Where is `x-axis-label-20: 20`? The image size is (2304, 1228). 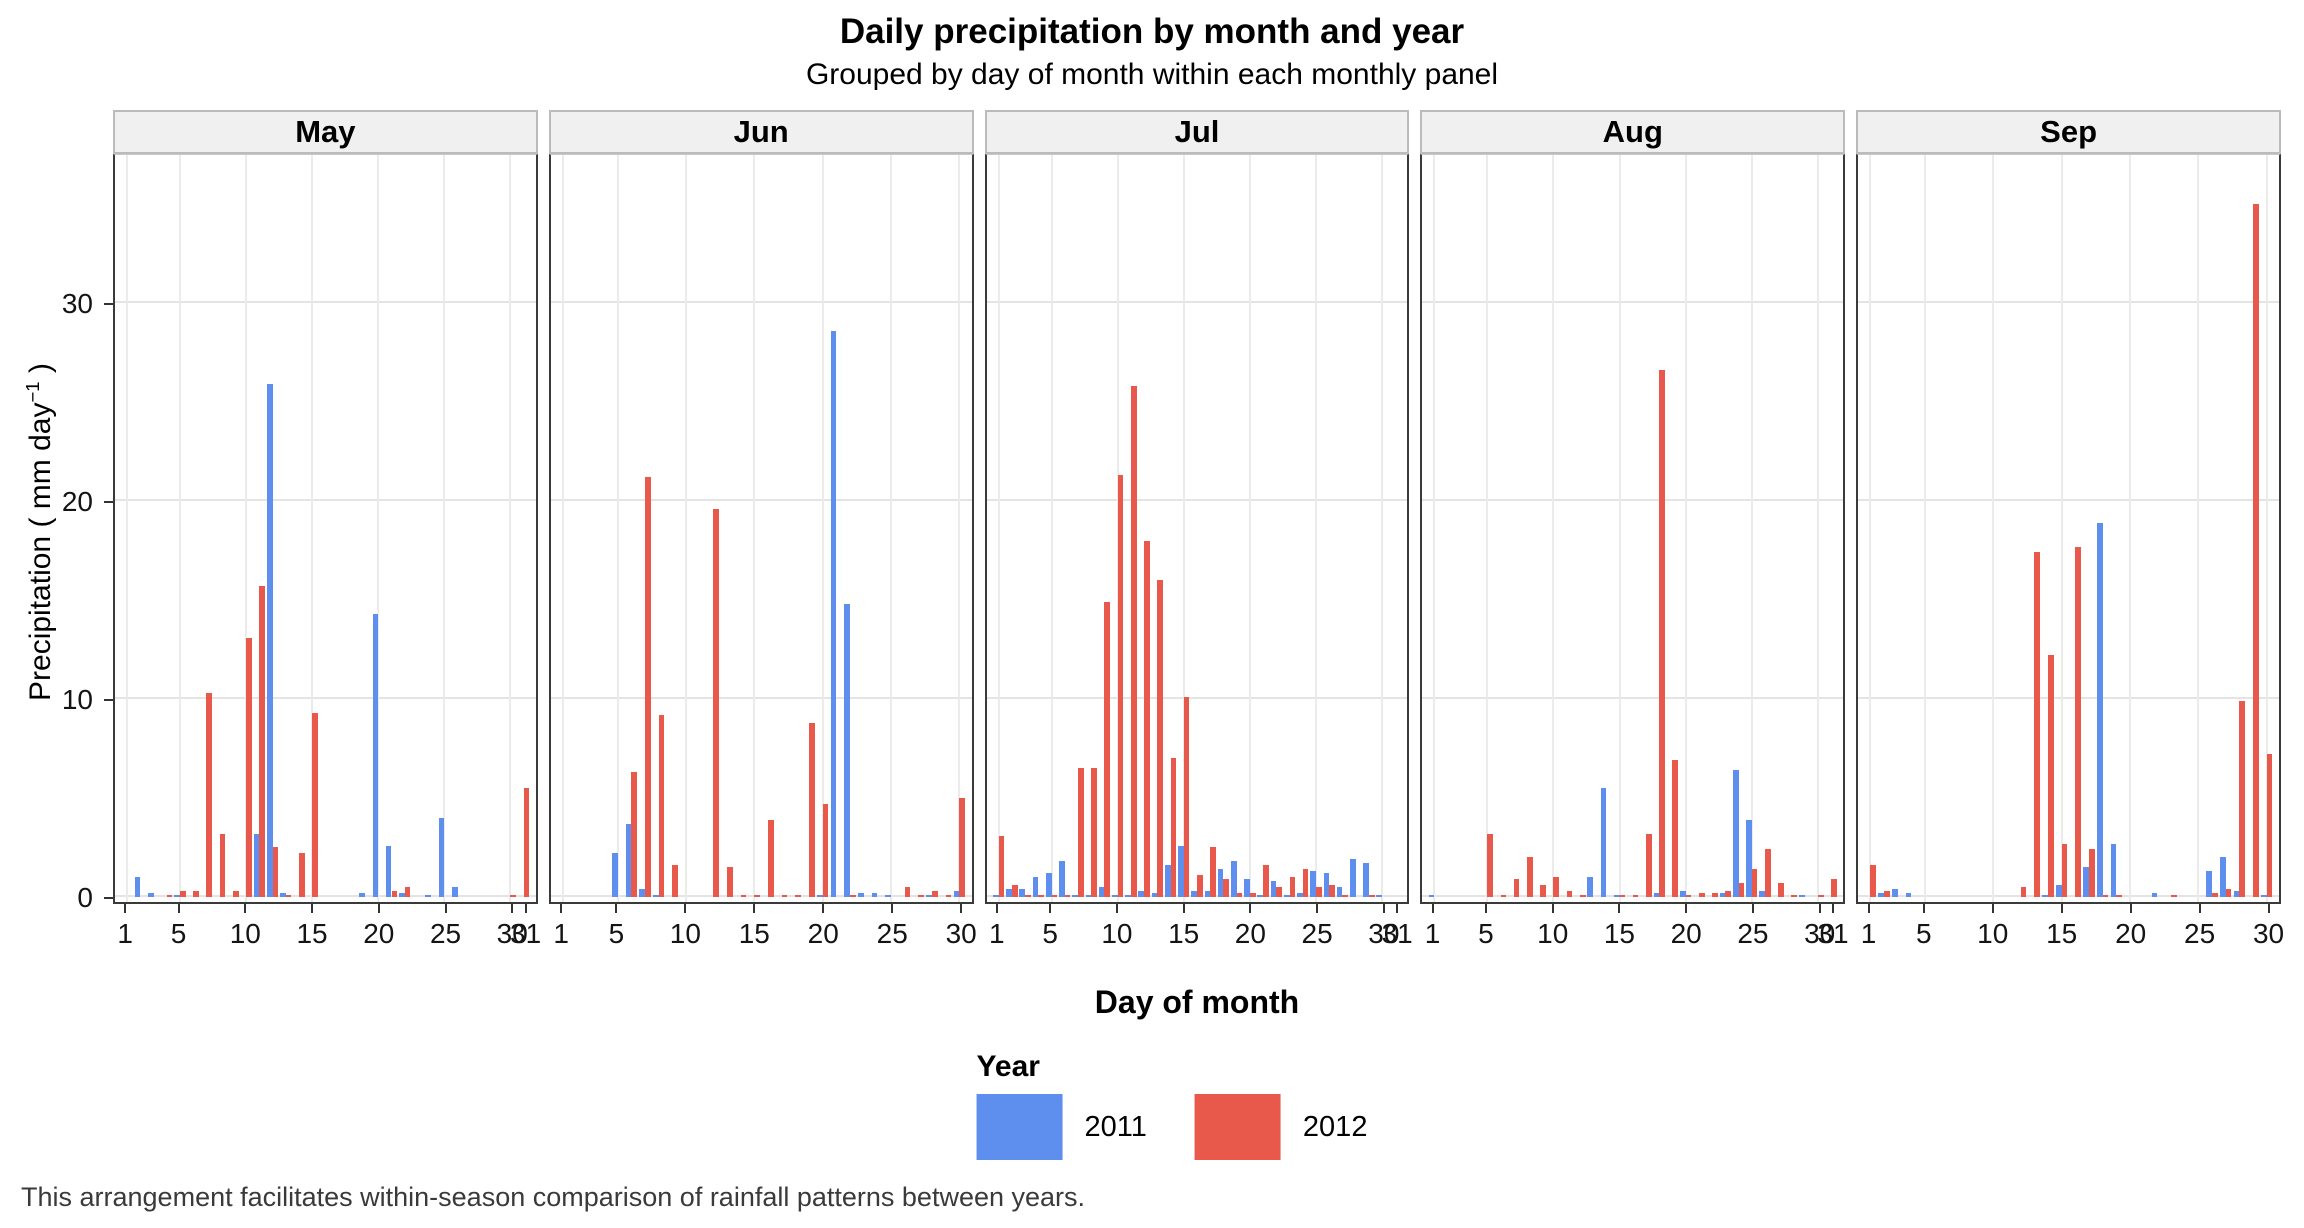 x-axis-label-20: 20 is located at coordinates (2131, 933).